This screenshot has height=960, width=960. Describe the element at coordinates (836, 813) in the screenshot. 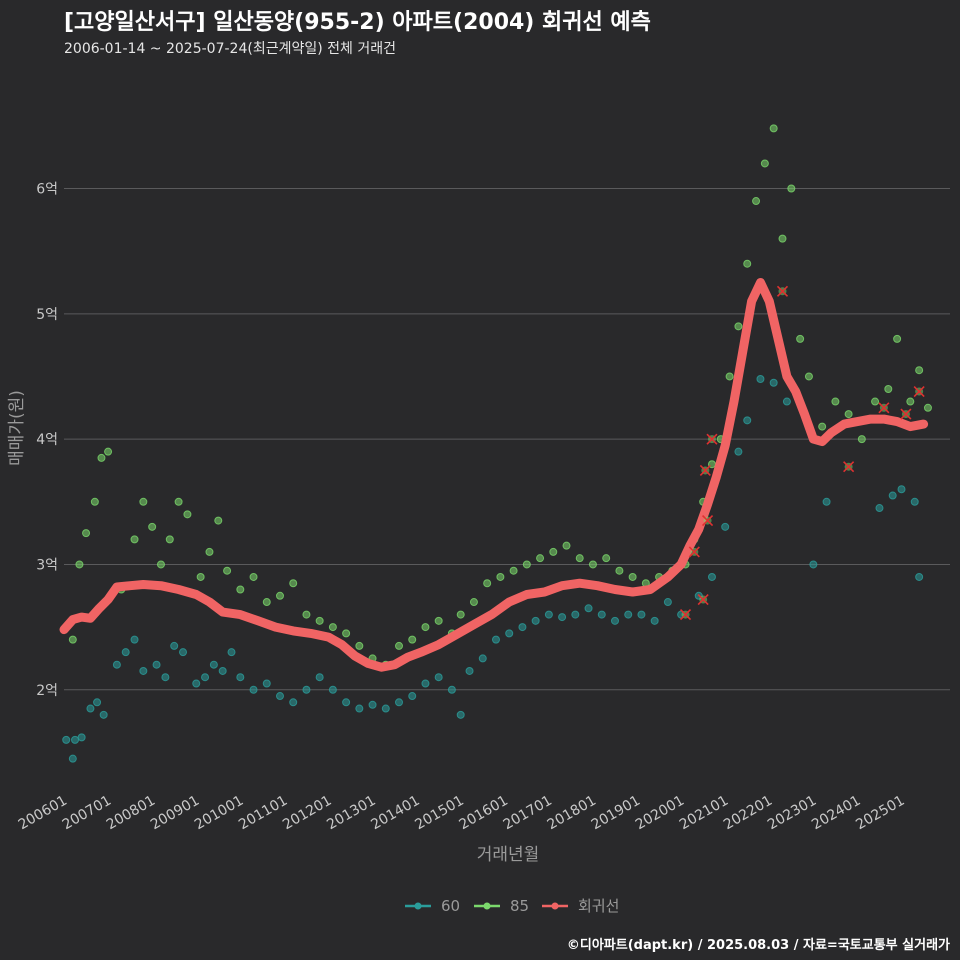

I see `x-tick-label: 202401` at that location.